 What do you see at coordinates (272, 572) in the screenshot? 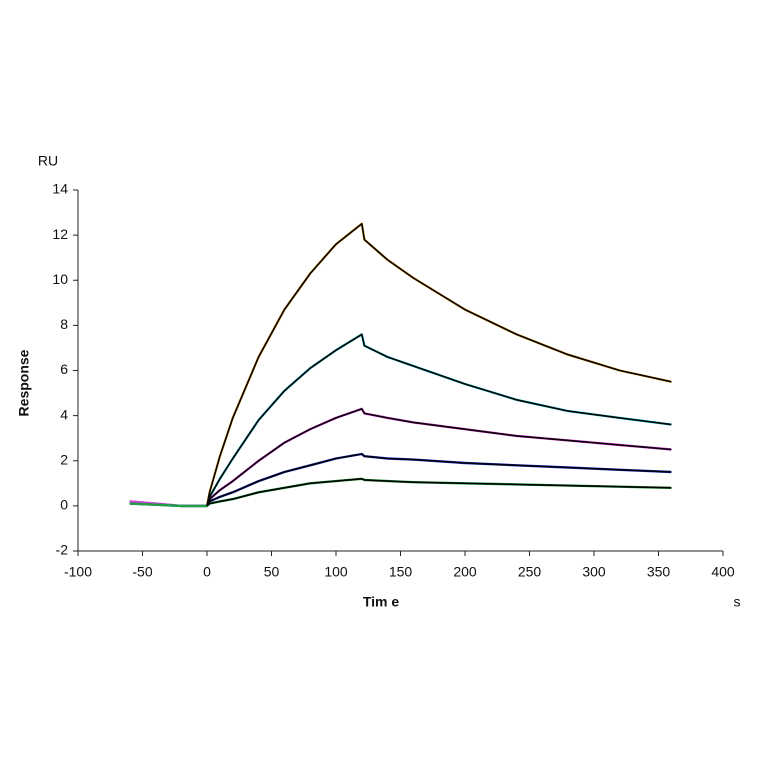
I see `x-tick-label: 50` at bounding box center [272, 572].